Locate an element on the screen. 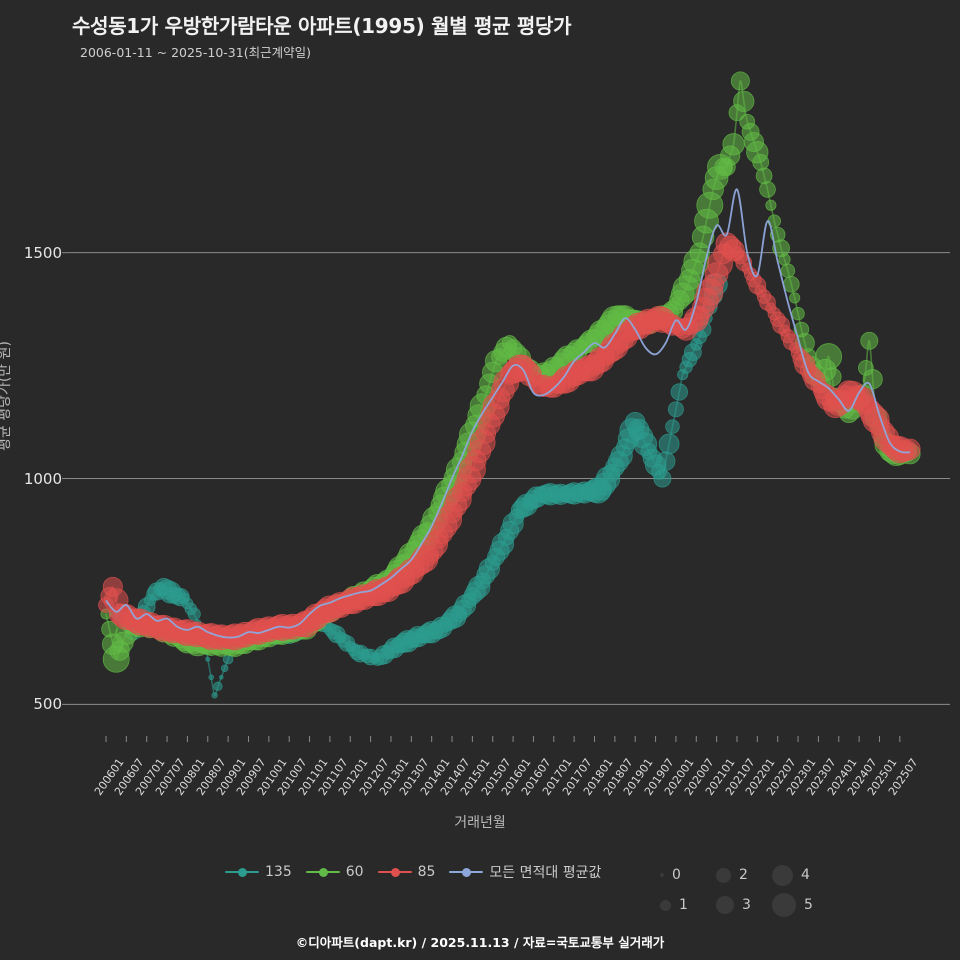  legend-size-label: 0 is located at coordinates (676, 875).